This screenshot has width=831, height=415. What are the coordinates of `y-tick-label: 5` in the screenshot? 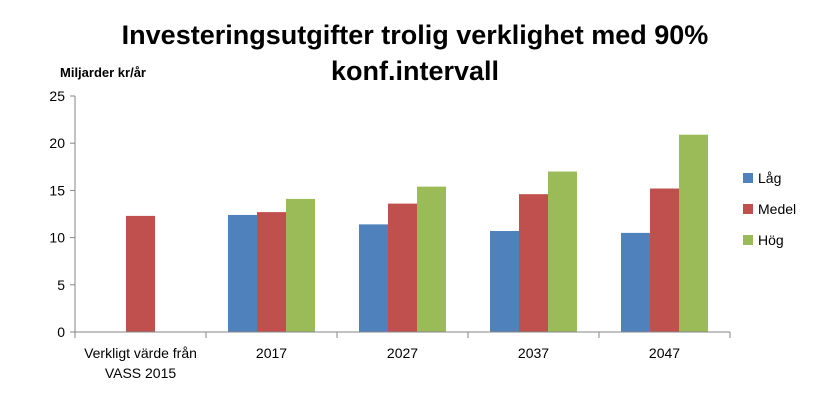 It's located at (61, 285).